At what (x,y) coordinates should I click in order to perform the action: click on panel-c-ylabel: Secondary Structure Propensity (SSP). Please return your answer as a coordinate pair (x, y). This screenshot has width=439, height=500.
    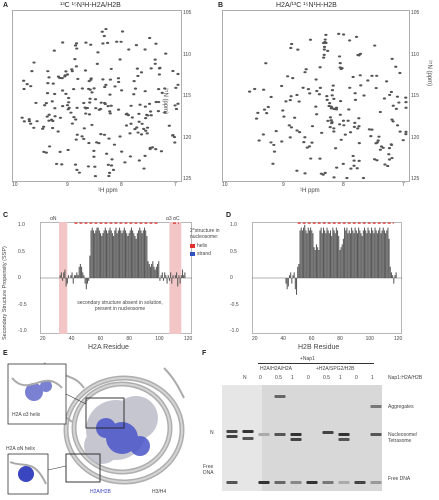
    Looking at the image, I should click on (5, 293).